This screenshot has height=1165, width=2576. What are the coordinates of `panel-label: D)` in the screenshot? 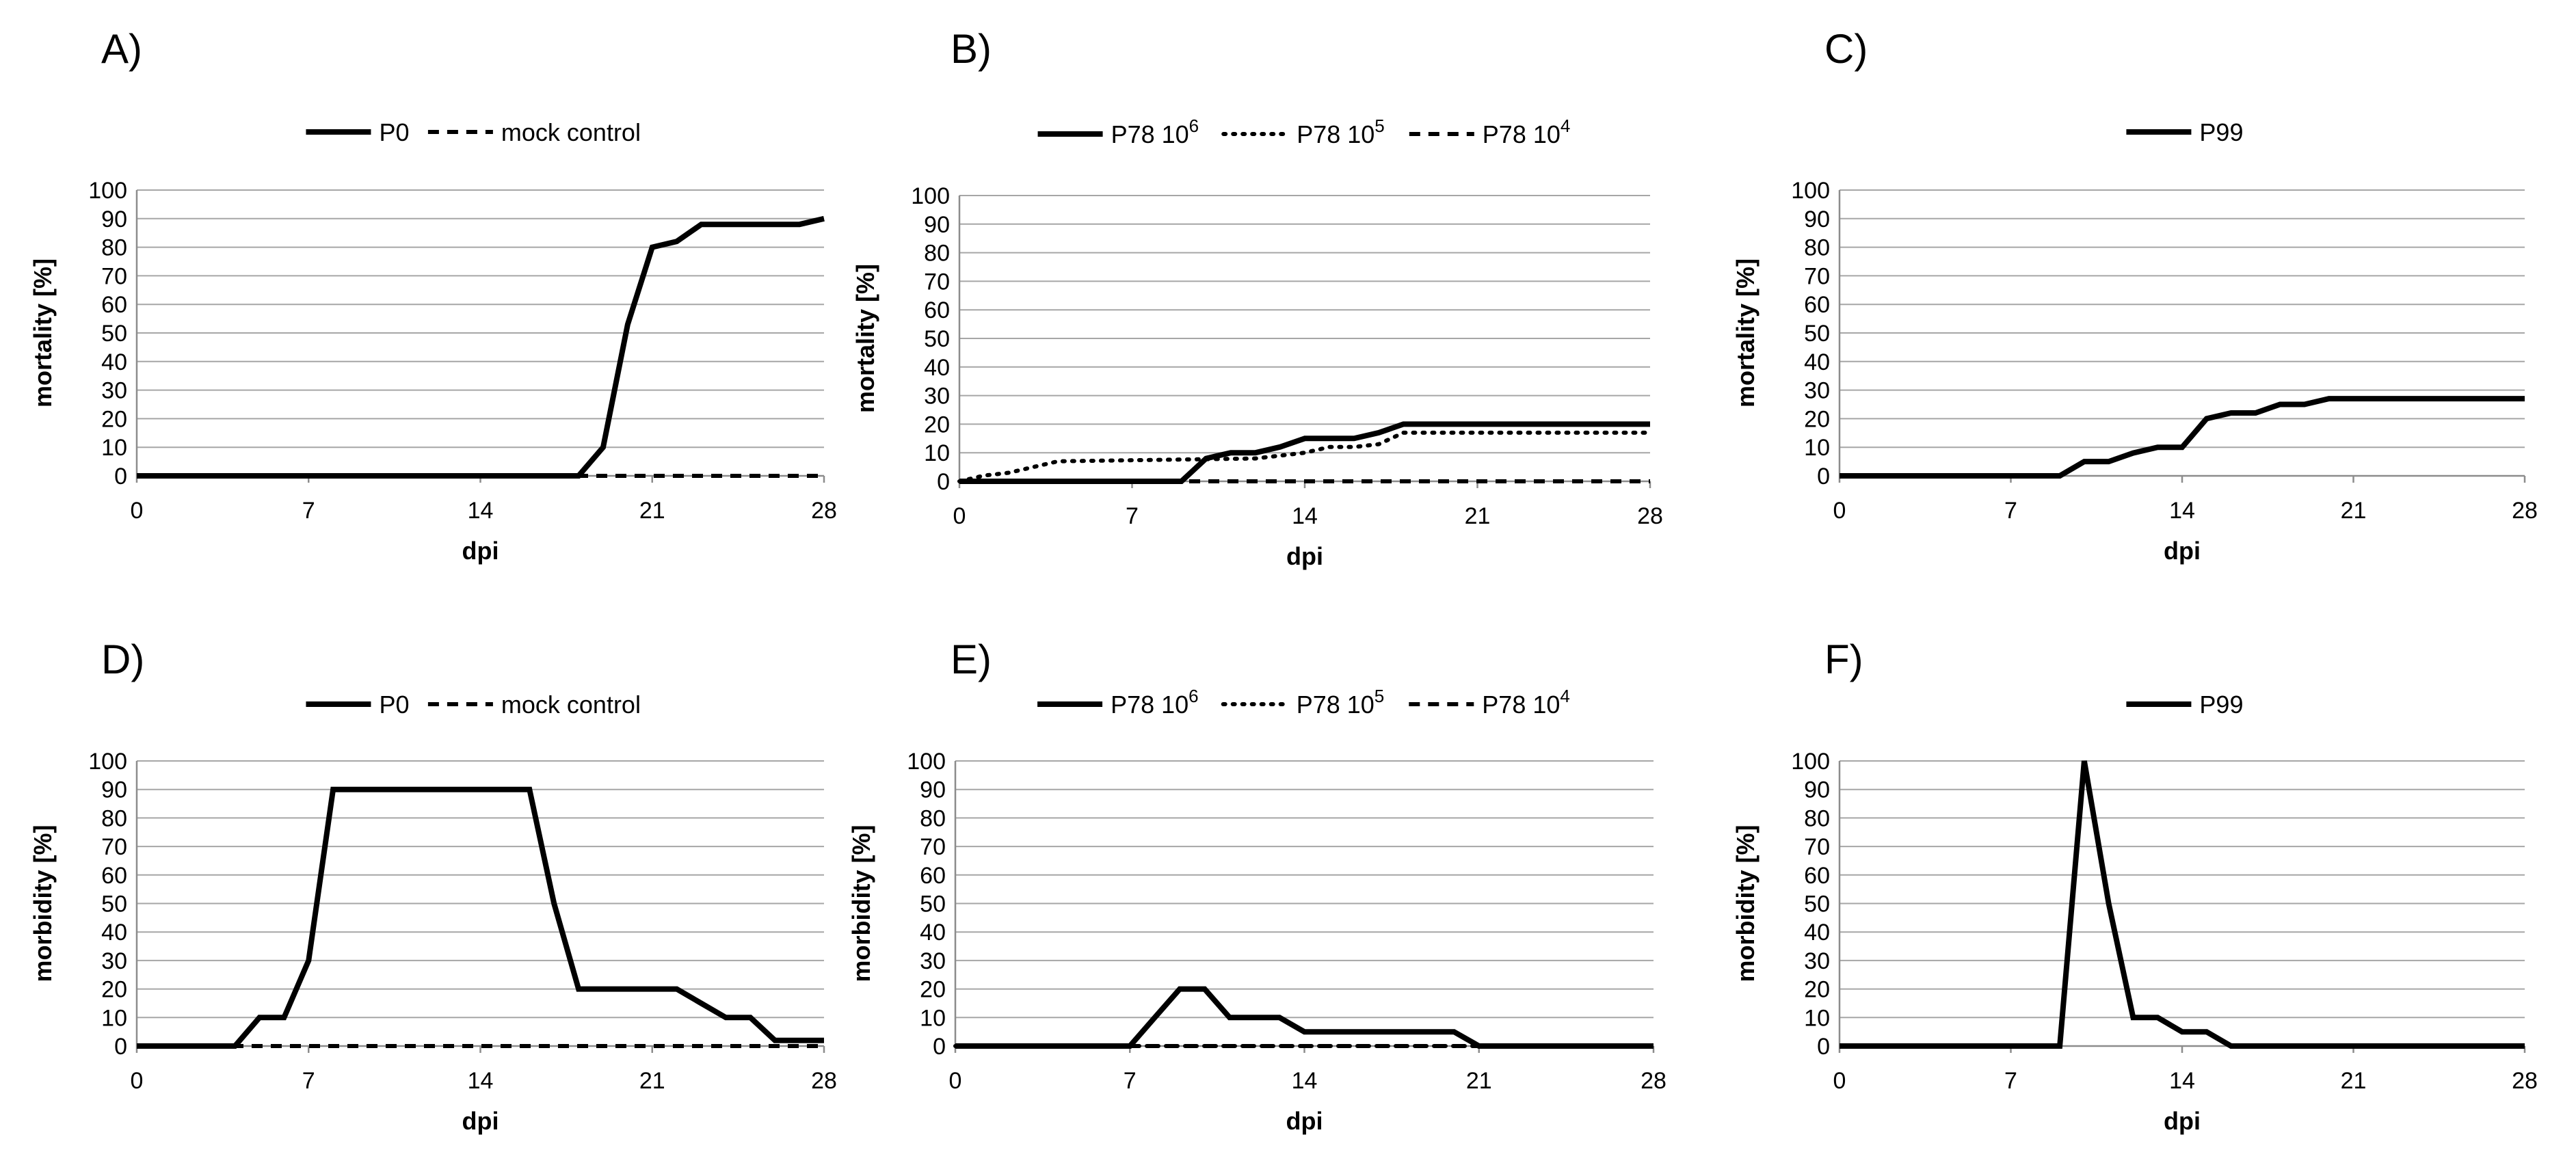 It's located at (122, 659).